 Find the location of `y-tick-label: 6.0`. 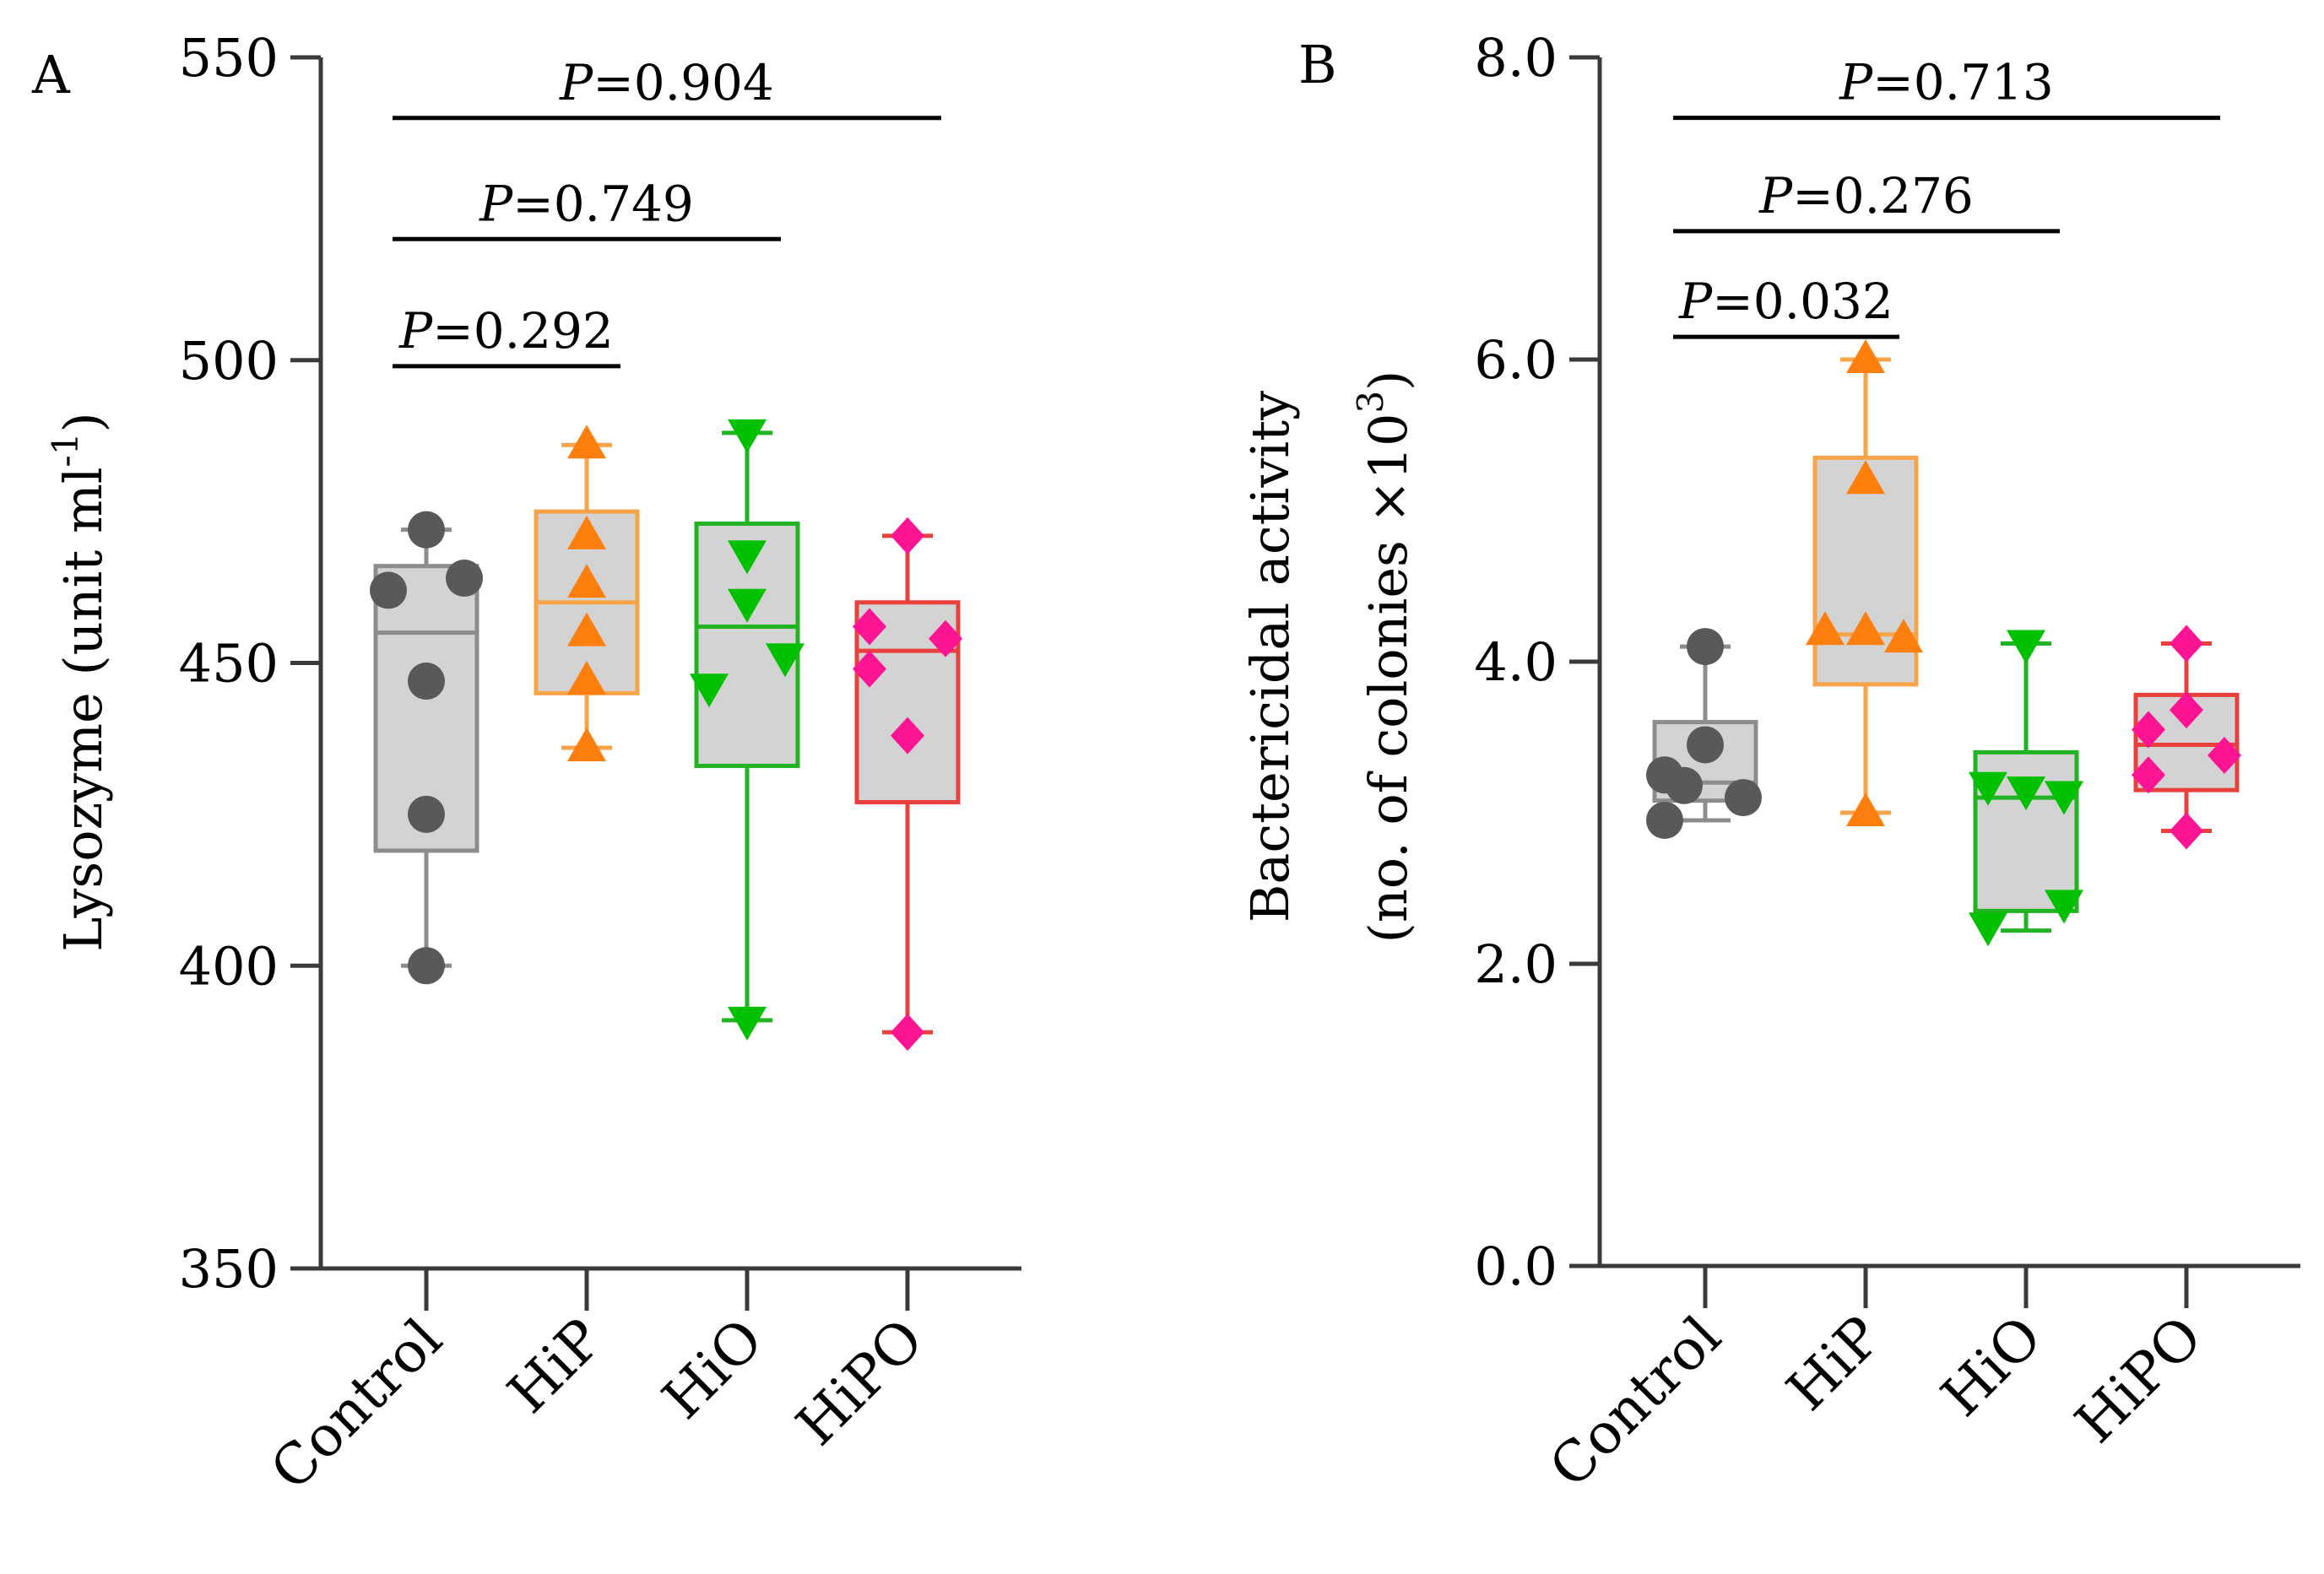

y-tick-label: 6.0 is located at coordinates (1515, 360).